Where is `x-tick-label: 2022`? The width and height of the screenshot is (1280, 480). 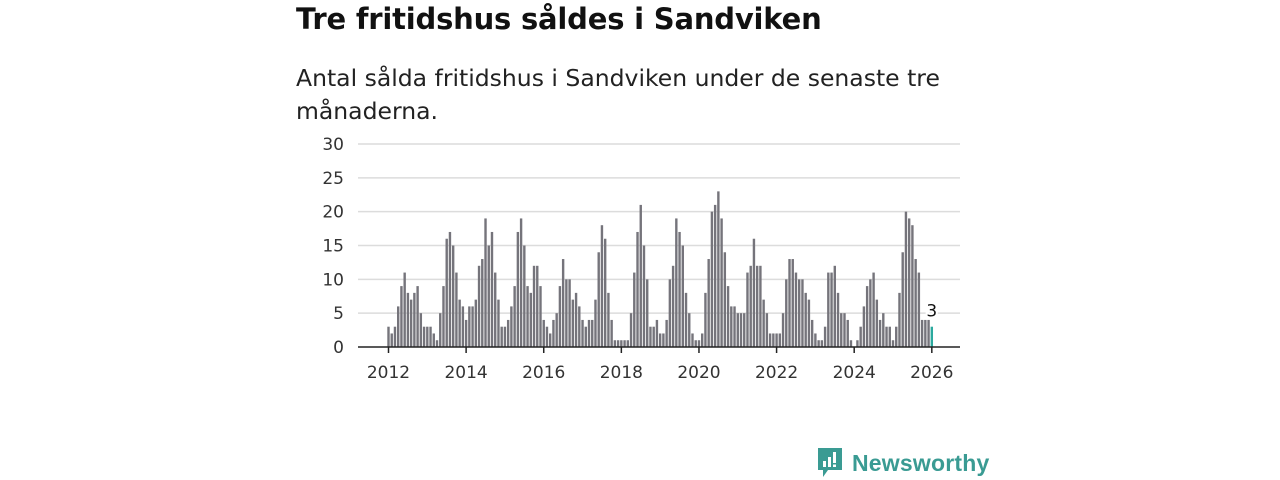 x-tick-label: 2022 is located at coordinates (776, 373).